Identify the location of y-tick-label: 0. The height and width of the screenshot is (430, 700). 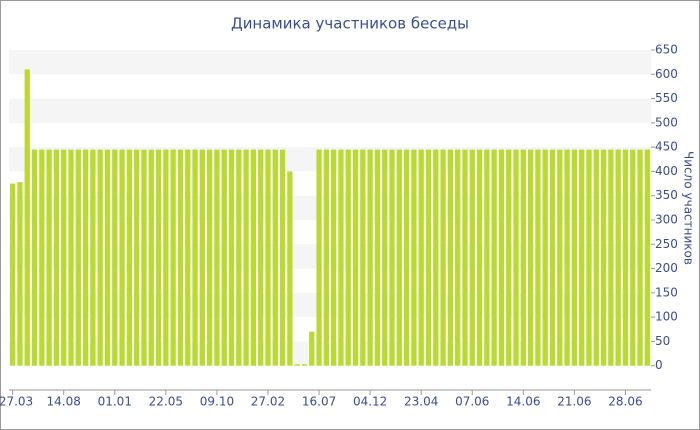
(659, 365).